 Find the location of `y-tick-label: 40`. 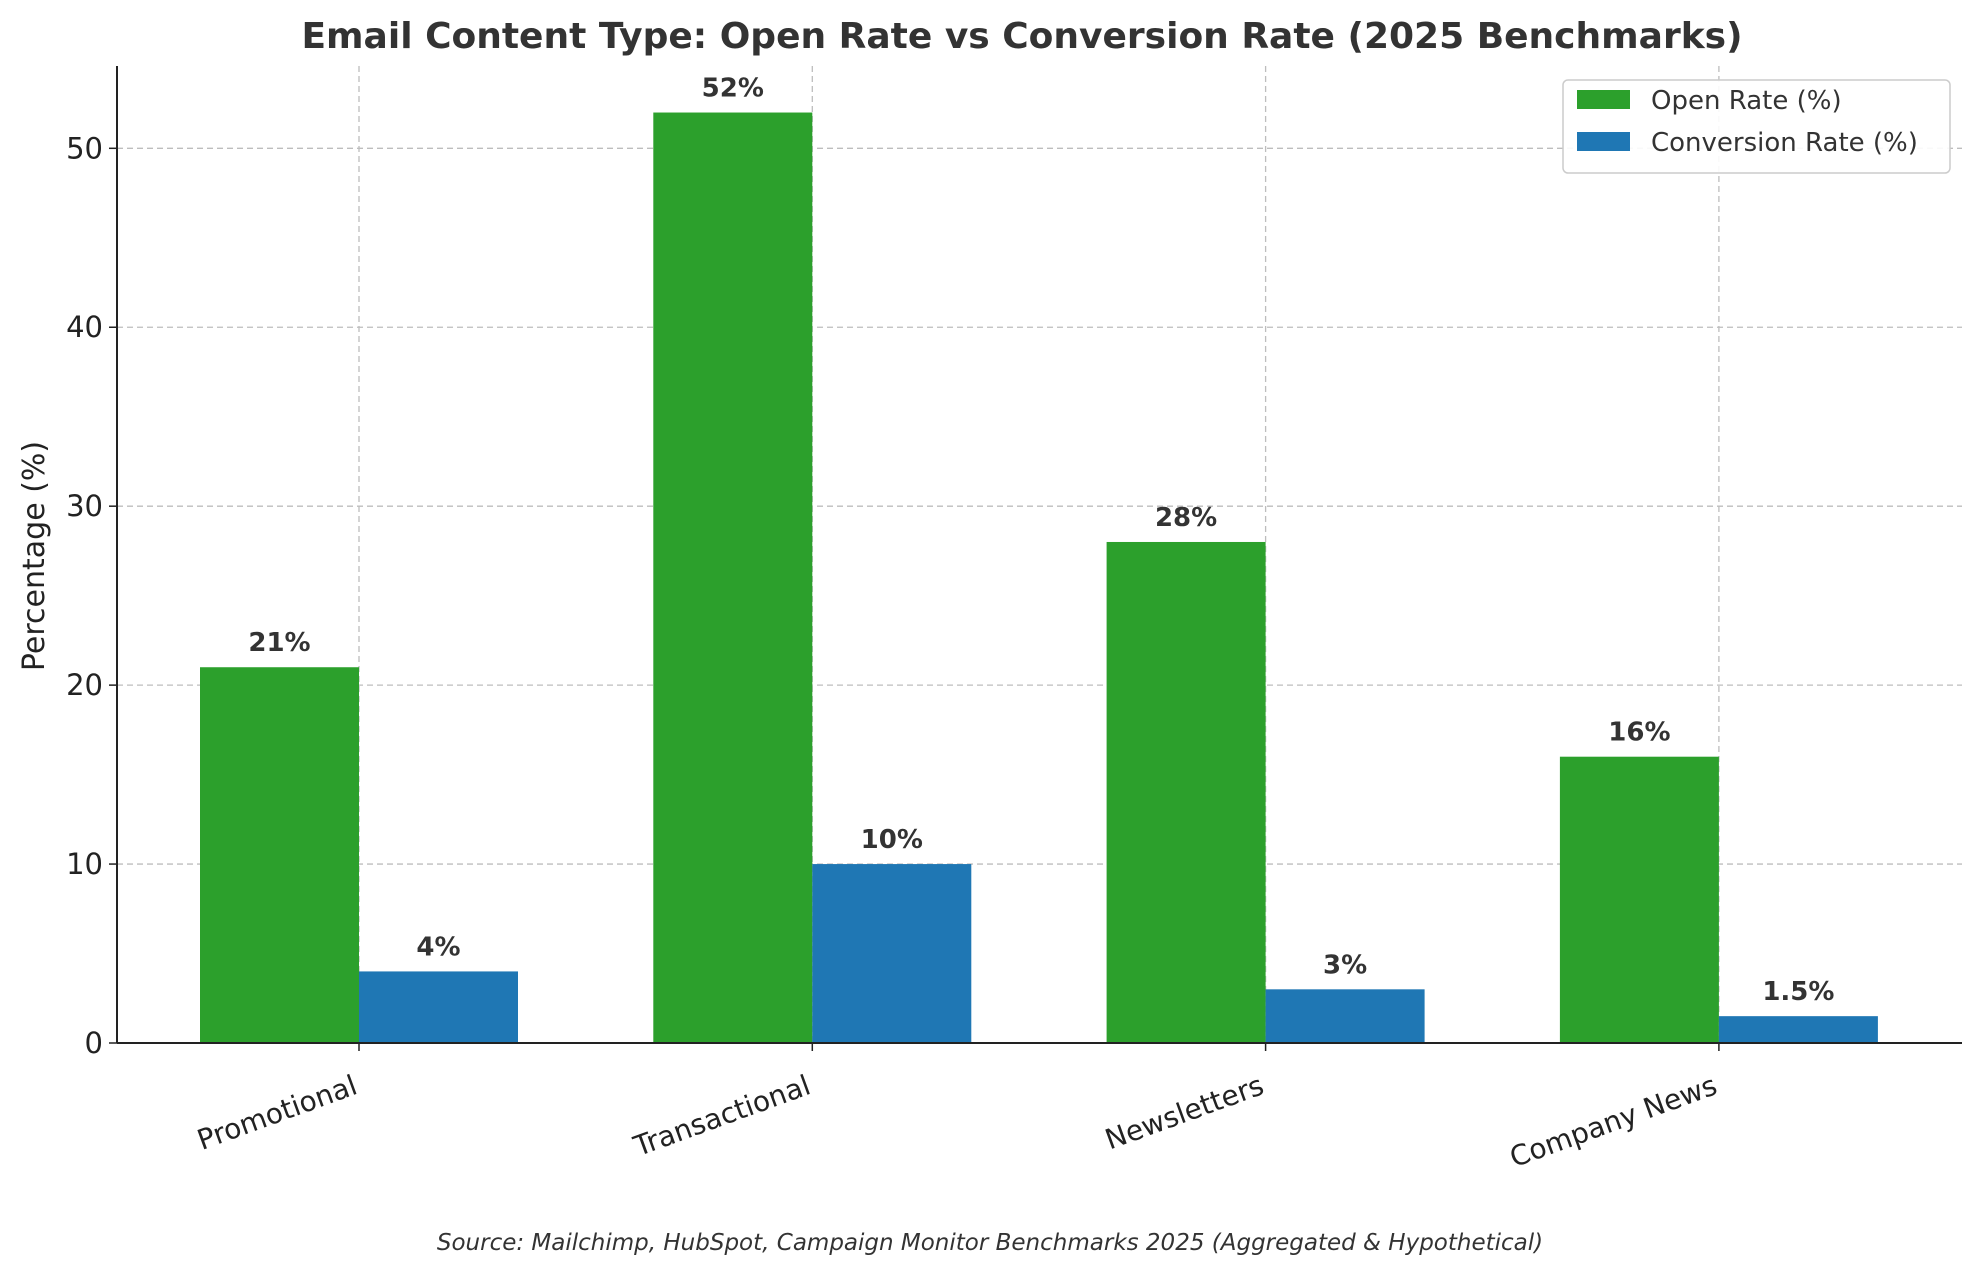

y-tick-label: 40 is located at coordinates (84, 327).